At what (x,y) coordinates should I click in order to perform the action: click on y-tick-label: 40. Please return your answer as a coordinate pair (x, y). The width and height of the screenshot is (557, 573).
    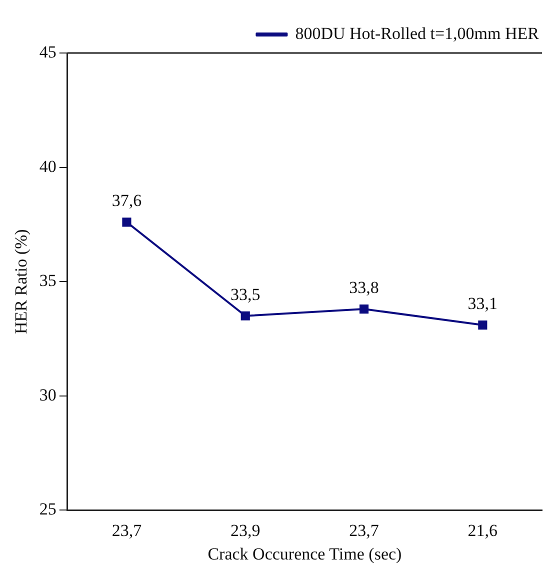
    Looking at the image, I should click on (47, 166).